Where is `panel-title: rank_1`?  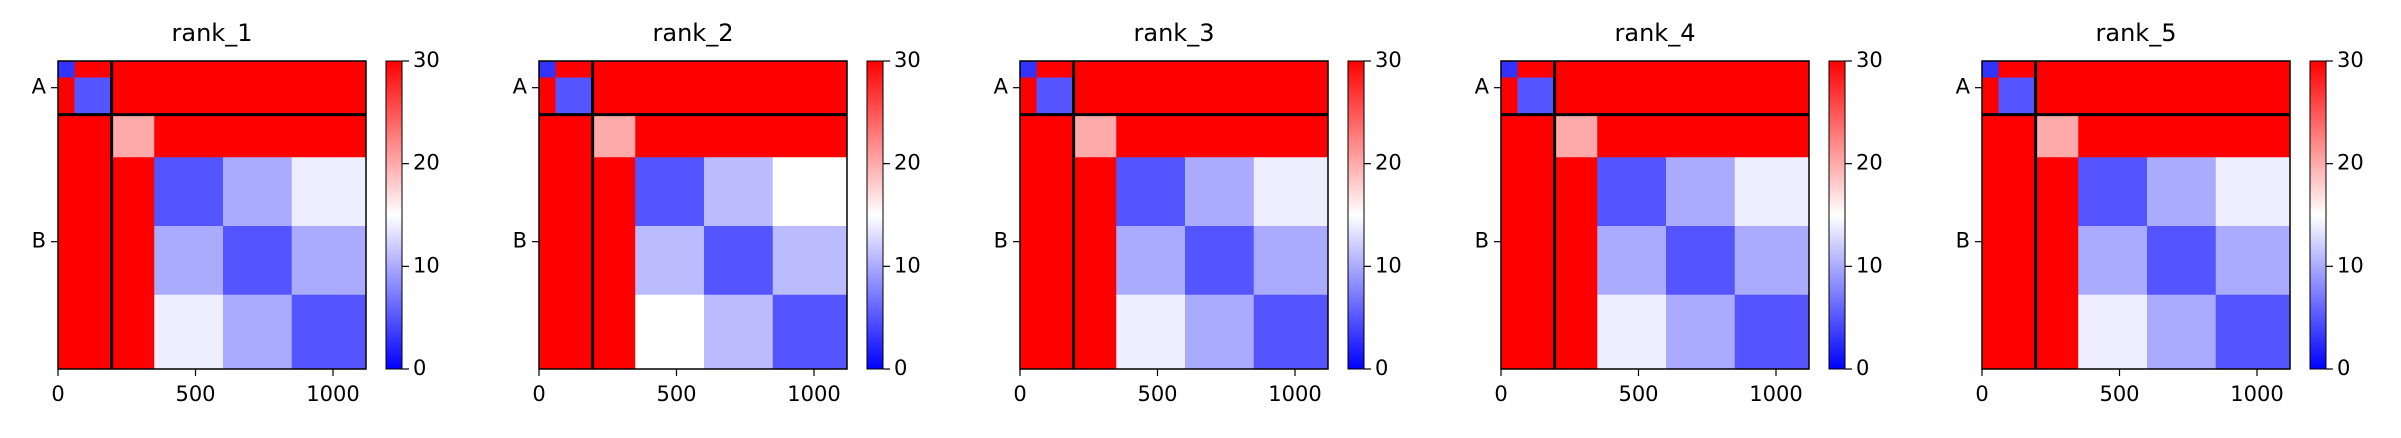 panel-title: rank_1 is located at coordinates (212, 33).